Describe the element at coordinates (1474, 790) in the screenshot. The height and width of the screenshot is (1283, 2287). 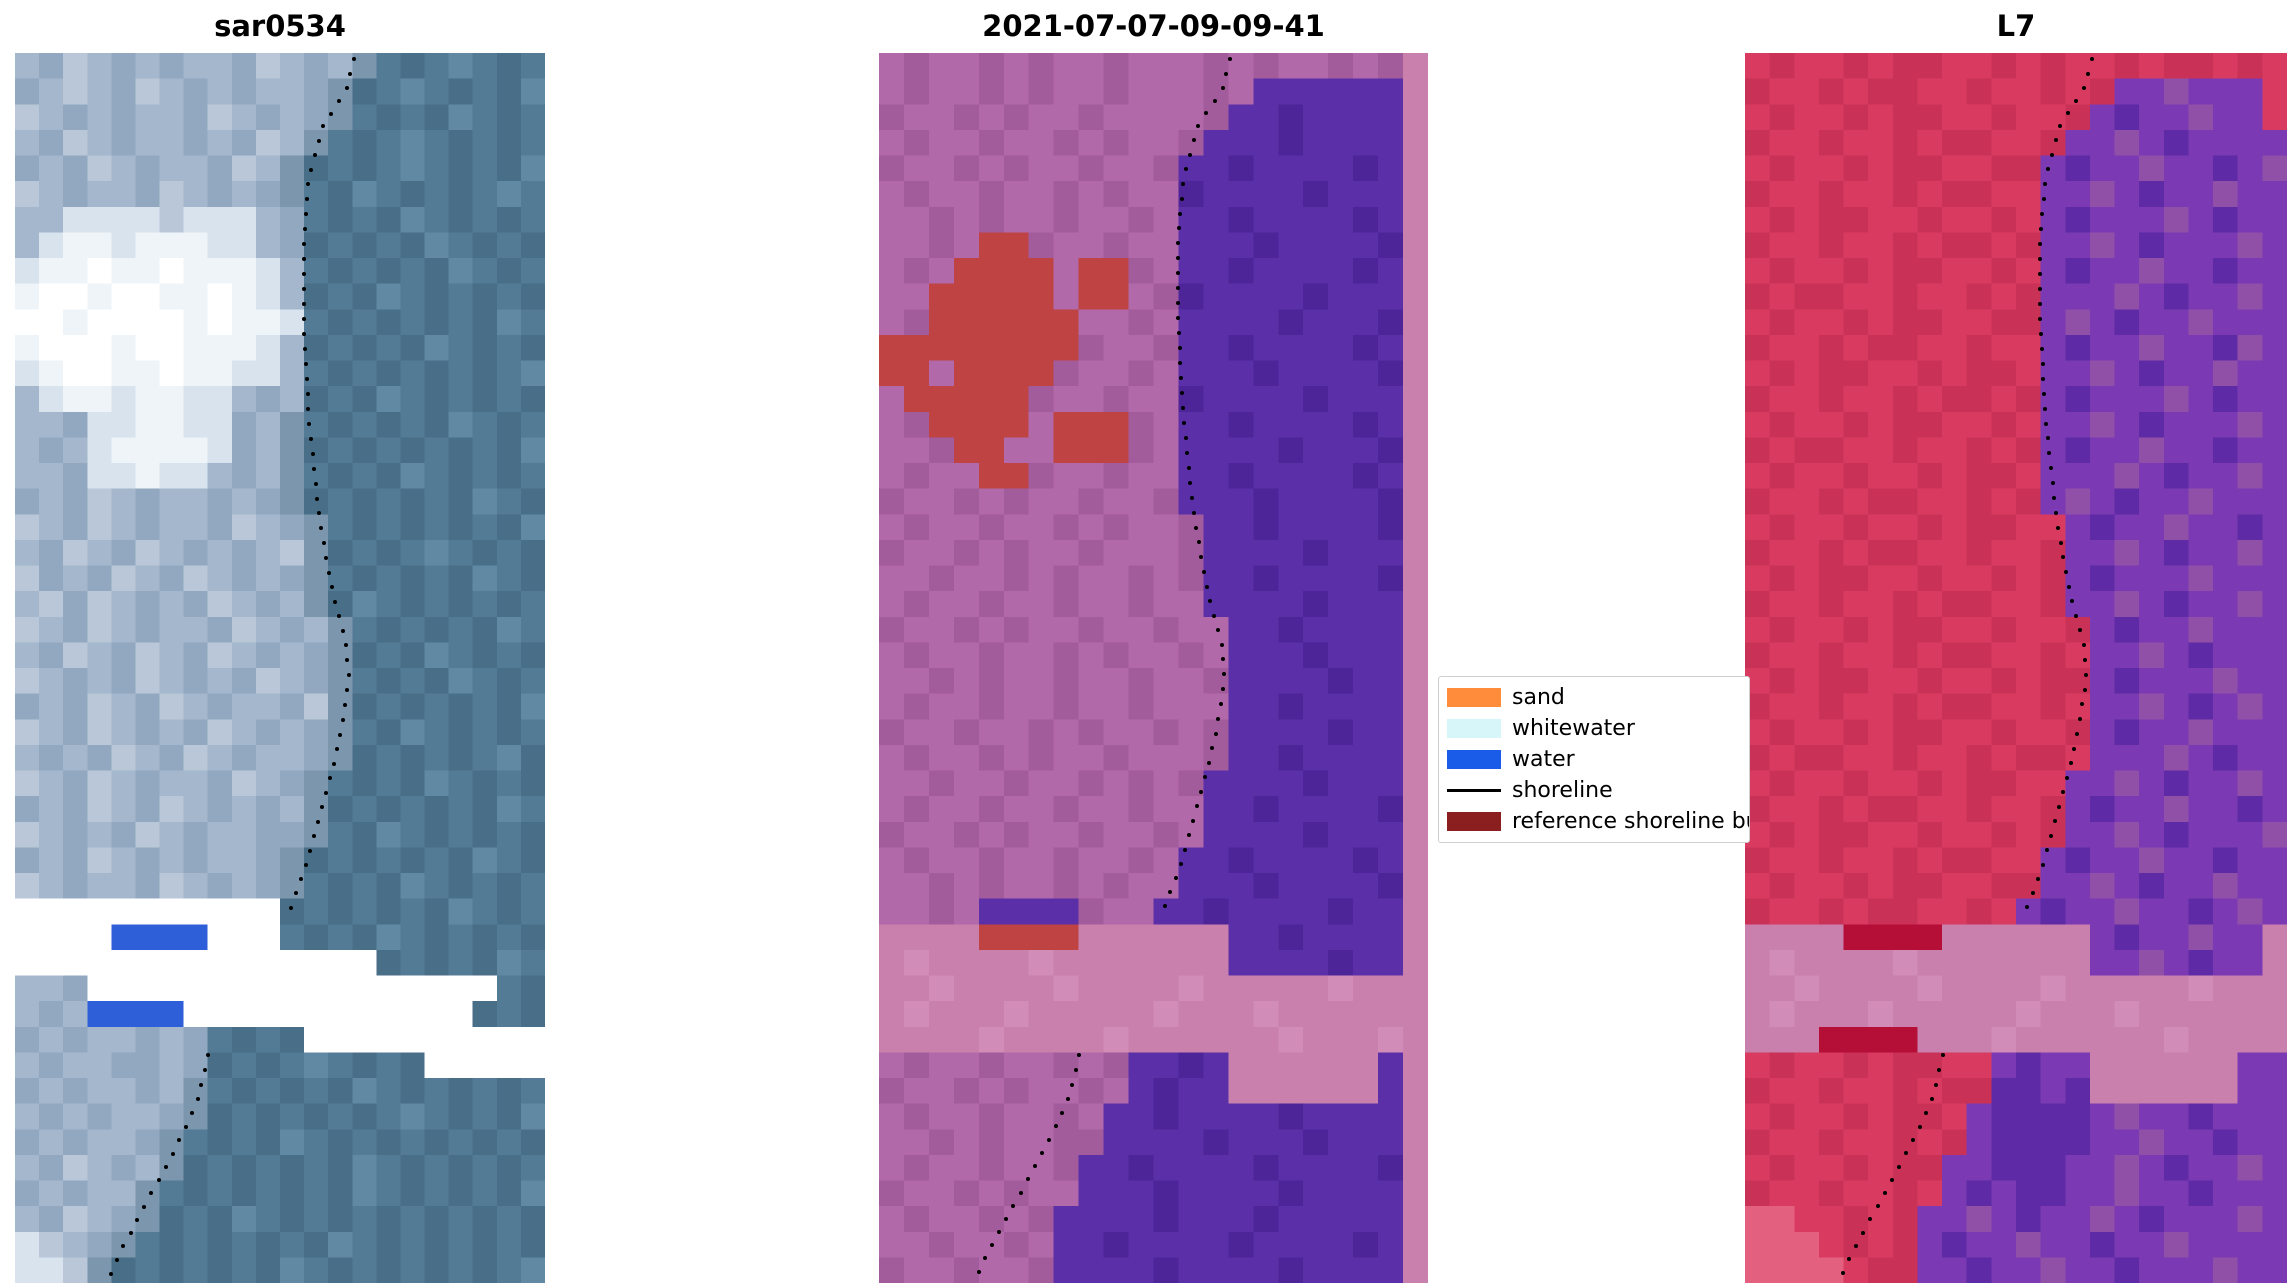
I see `shoreline-line-swatch` at that location.